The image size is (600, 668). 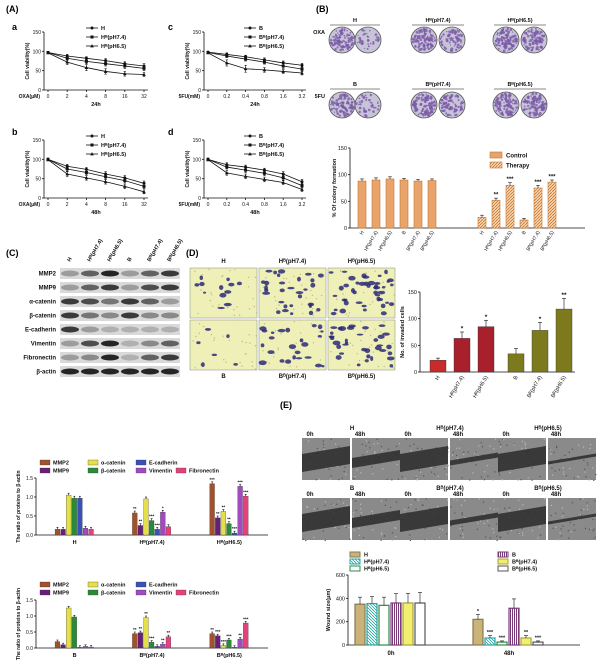 I want to click on x-tick-label: 3.2, so click(x=302, y=205).